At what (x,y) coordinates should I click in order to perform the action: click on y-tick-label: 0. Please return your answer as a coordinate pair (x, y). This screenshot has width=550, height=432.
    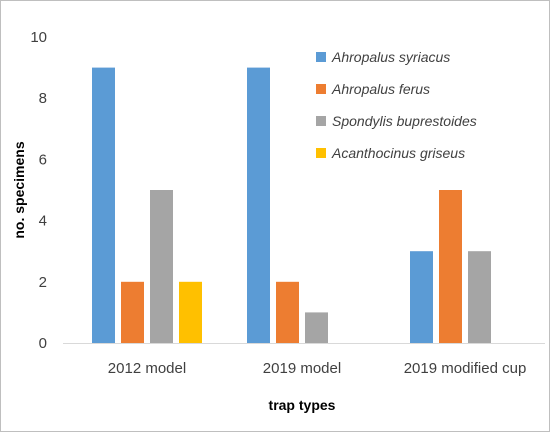
    Looking at the image, I should click on (43, 343).